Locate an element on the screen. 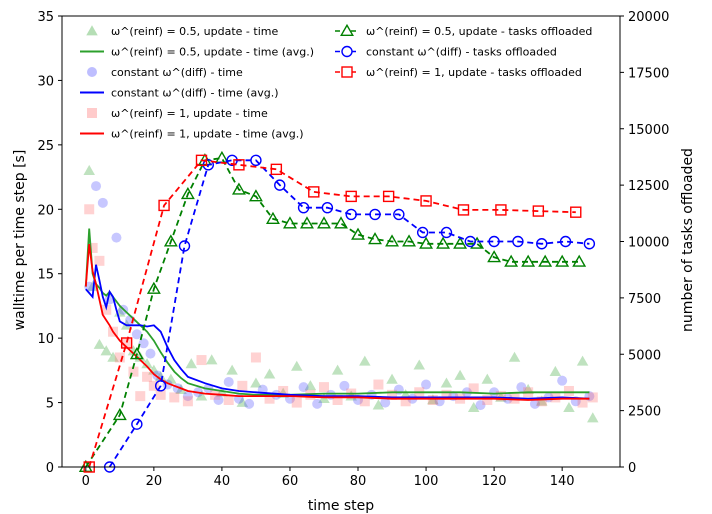 The width and height of the screenshot is (712, 514). x-tick-label: 140 is located at coordinates (562, 481).